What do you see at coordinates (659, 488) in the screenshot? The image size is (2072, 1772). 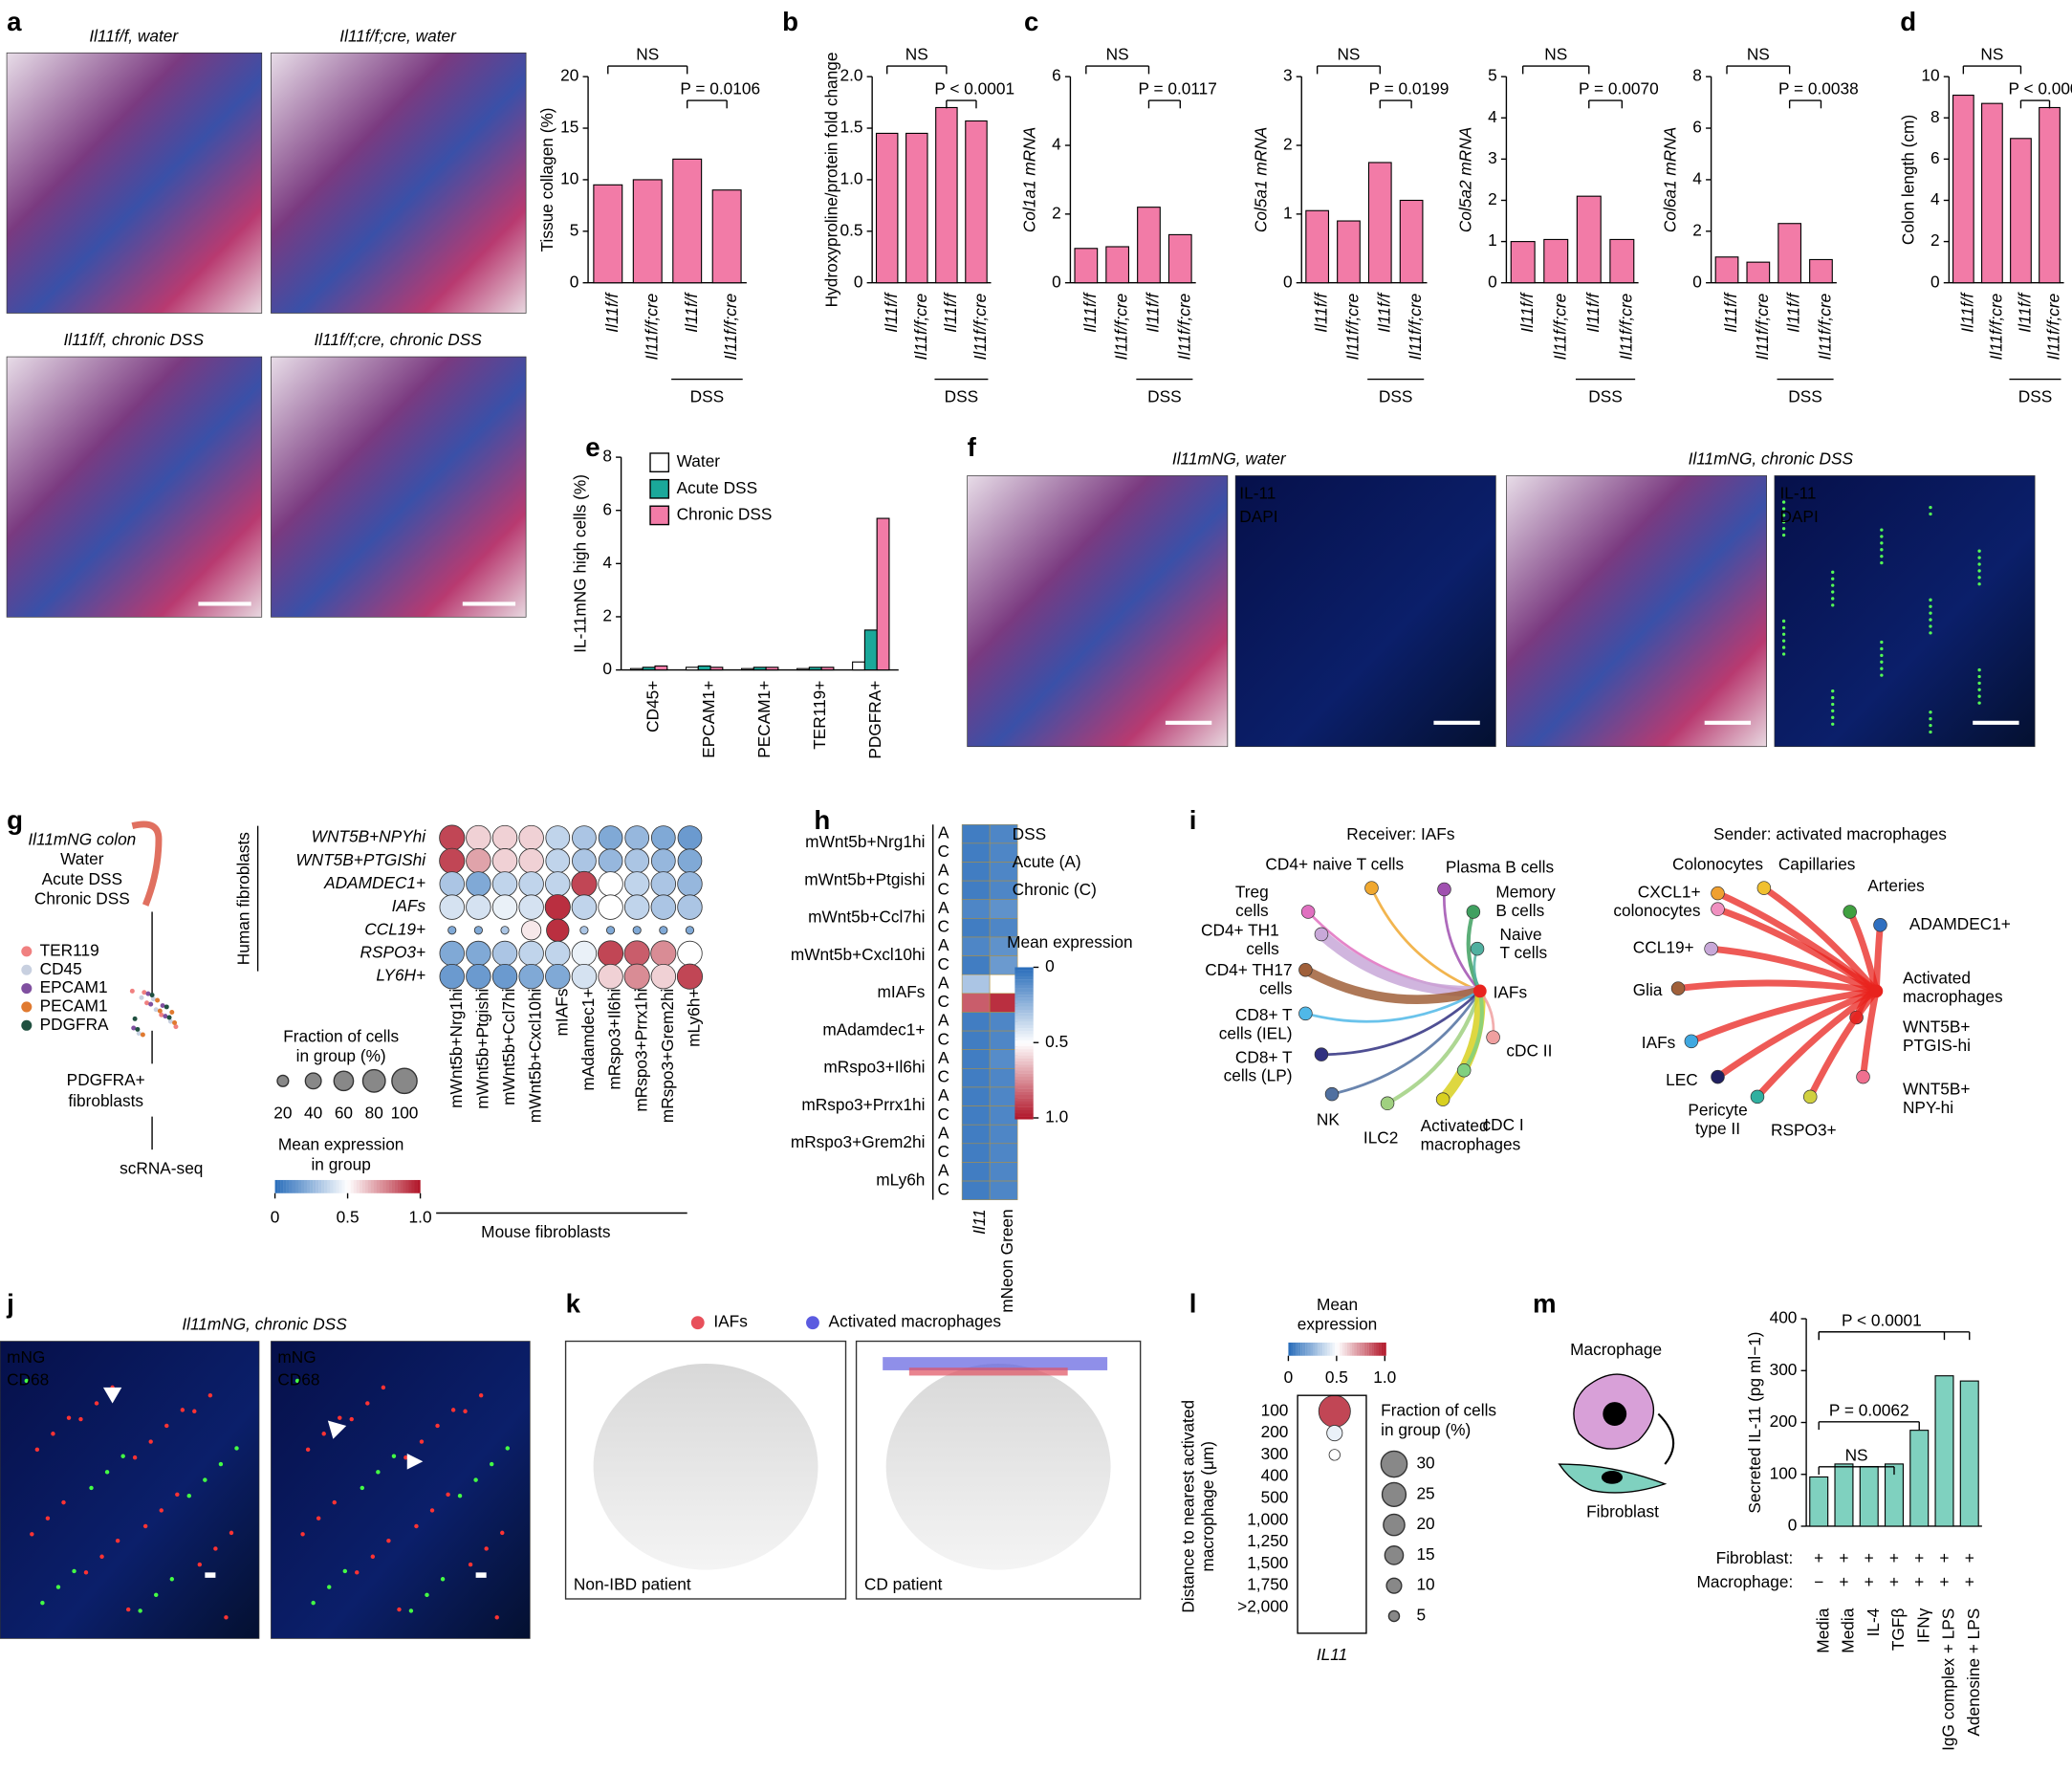 I see `legend-swatch` at bounding box center [659, 488].